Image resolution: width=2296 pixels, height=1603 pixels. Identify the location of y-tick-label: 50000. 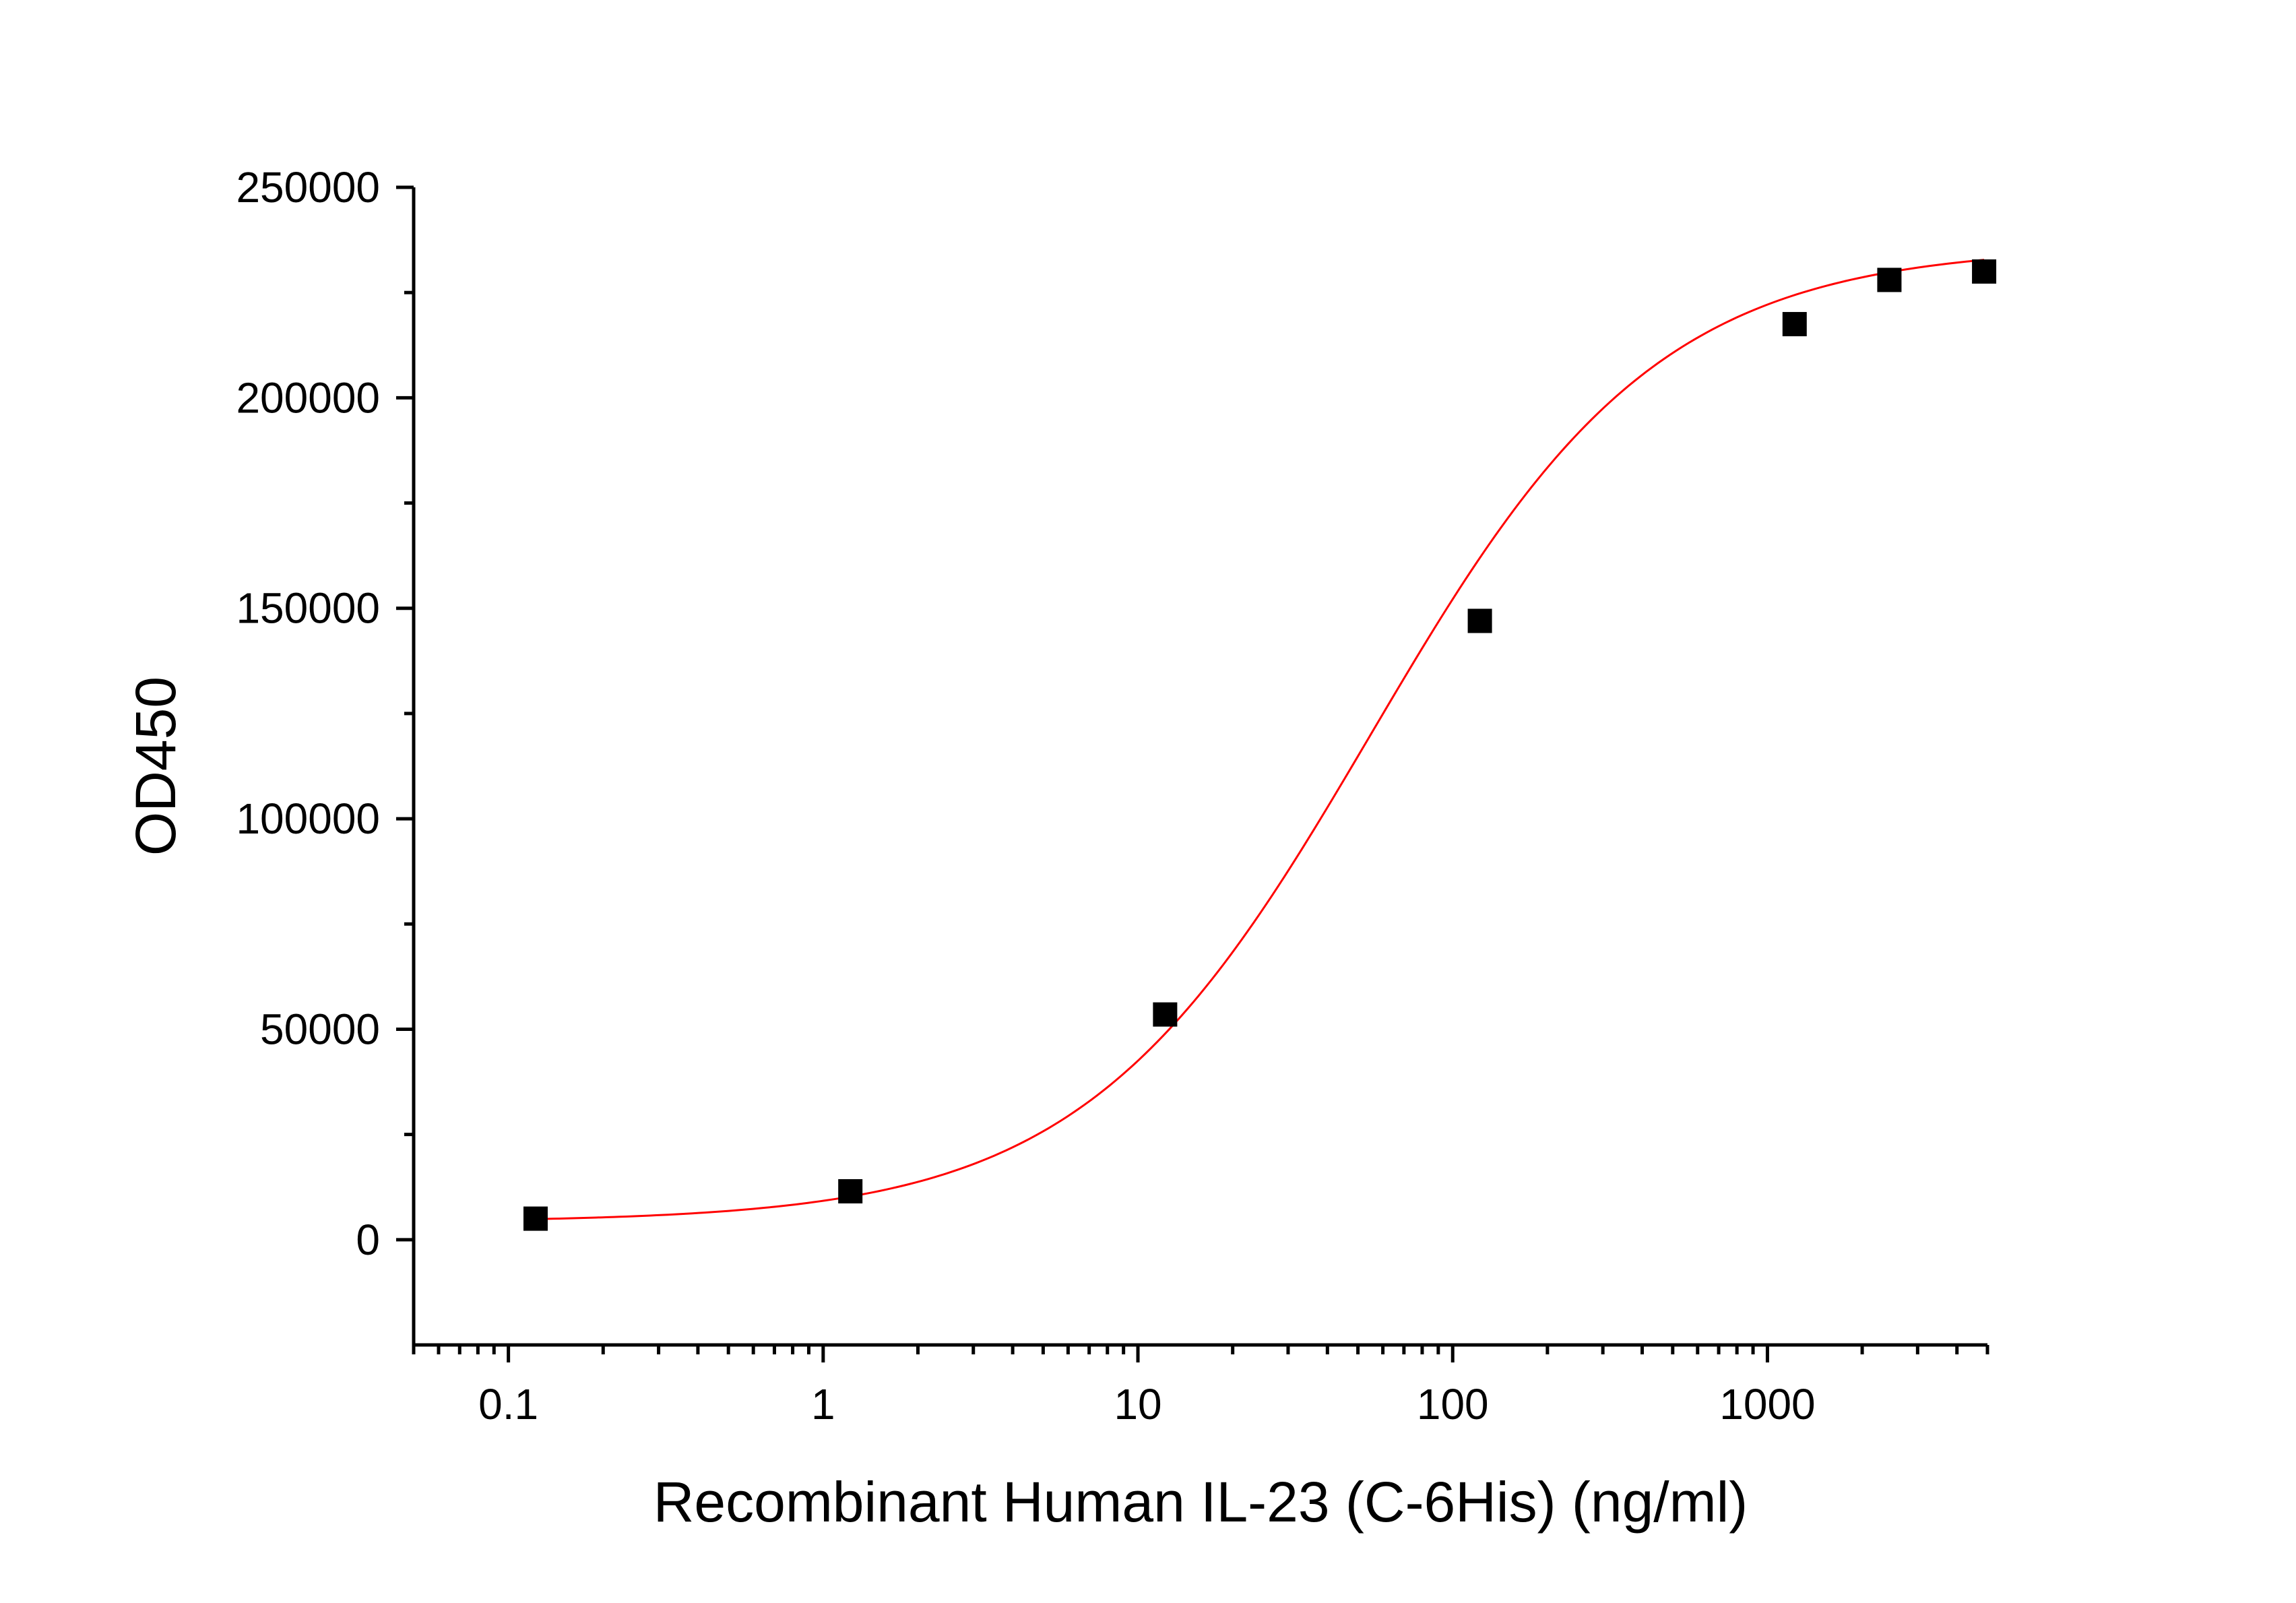
(320, 1029).